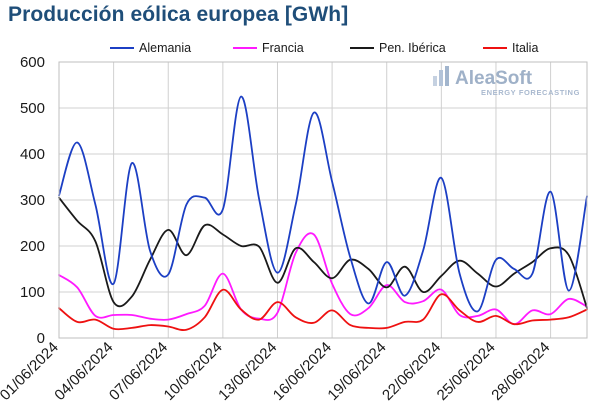 The width and height of the screenshot is (600, 418). Describe the element at coordinates (32, 200) in the screenshot. I see `y-tick-label-300: 300` at that location.